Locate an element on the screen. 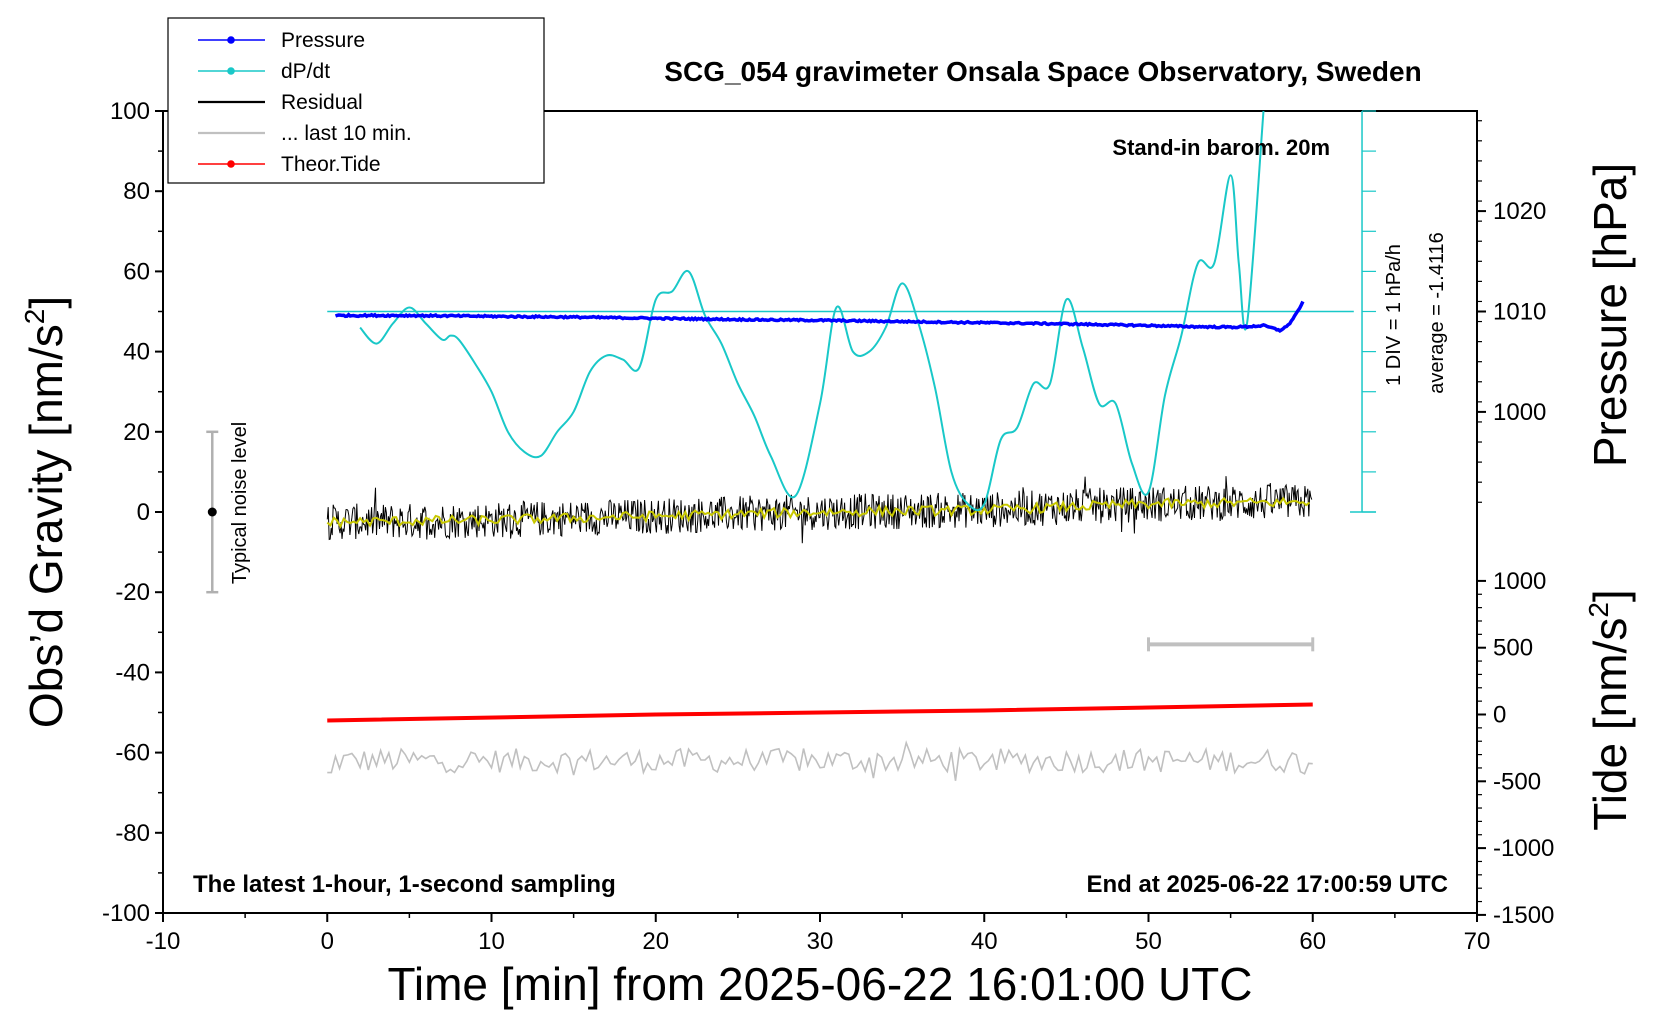 Image resolution: width=1660 pixels, height=1020 pixels. average-label: average = -1.4116 is located at coordinates (1437, 312).